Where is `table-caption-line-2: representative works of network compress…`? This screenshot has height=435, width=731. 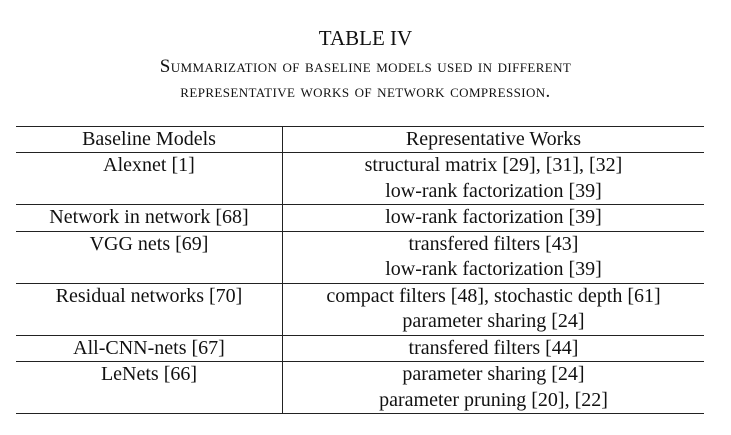 table-caption-line-2: representative works of network compress… is located at coordinates (365, 91).